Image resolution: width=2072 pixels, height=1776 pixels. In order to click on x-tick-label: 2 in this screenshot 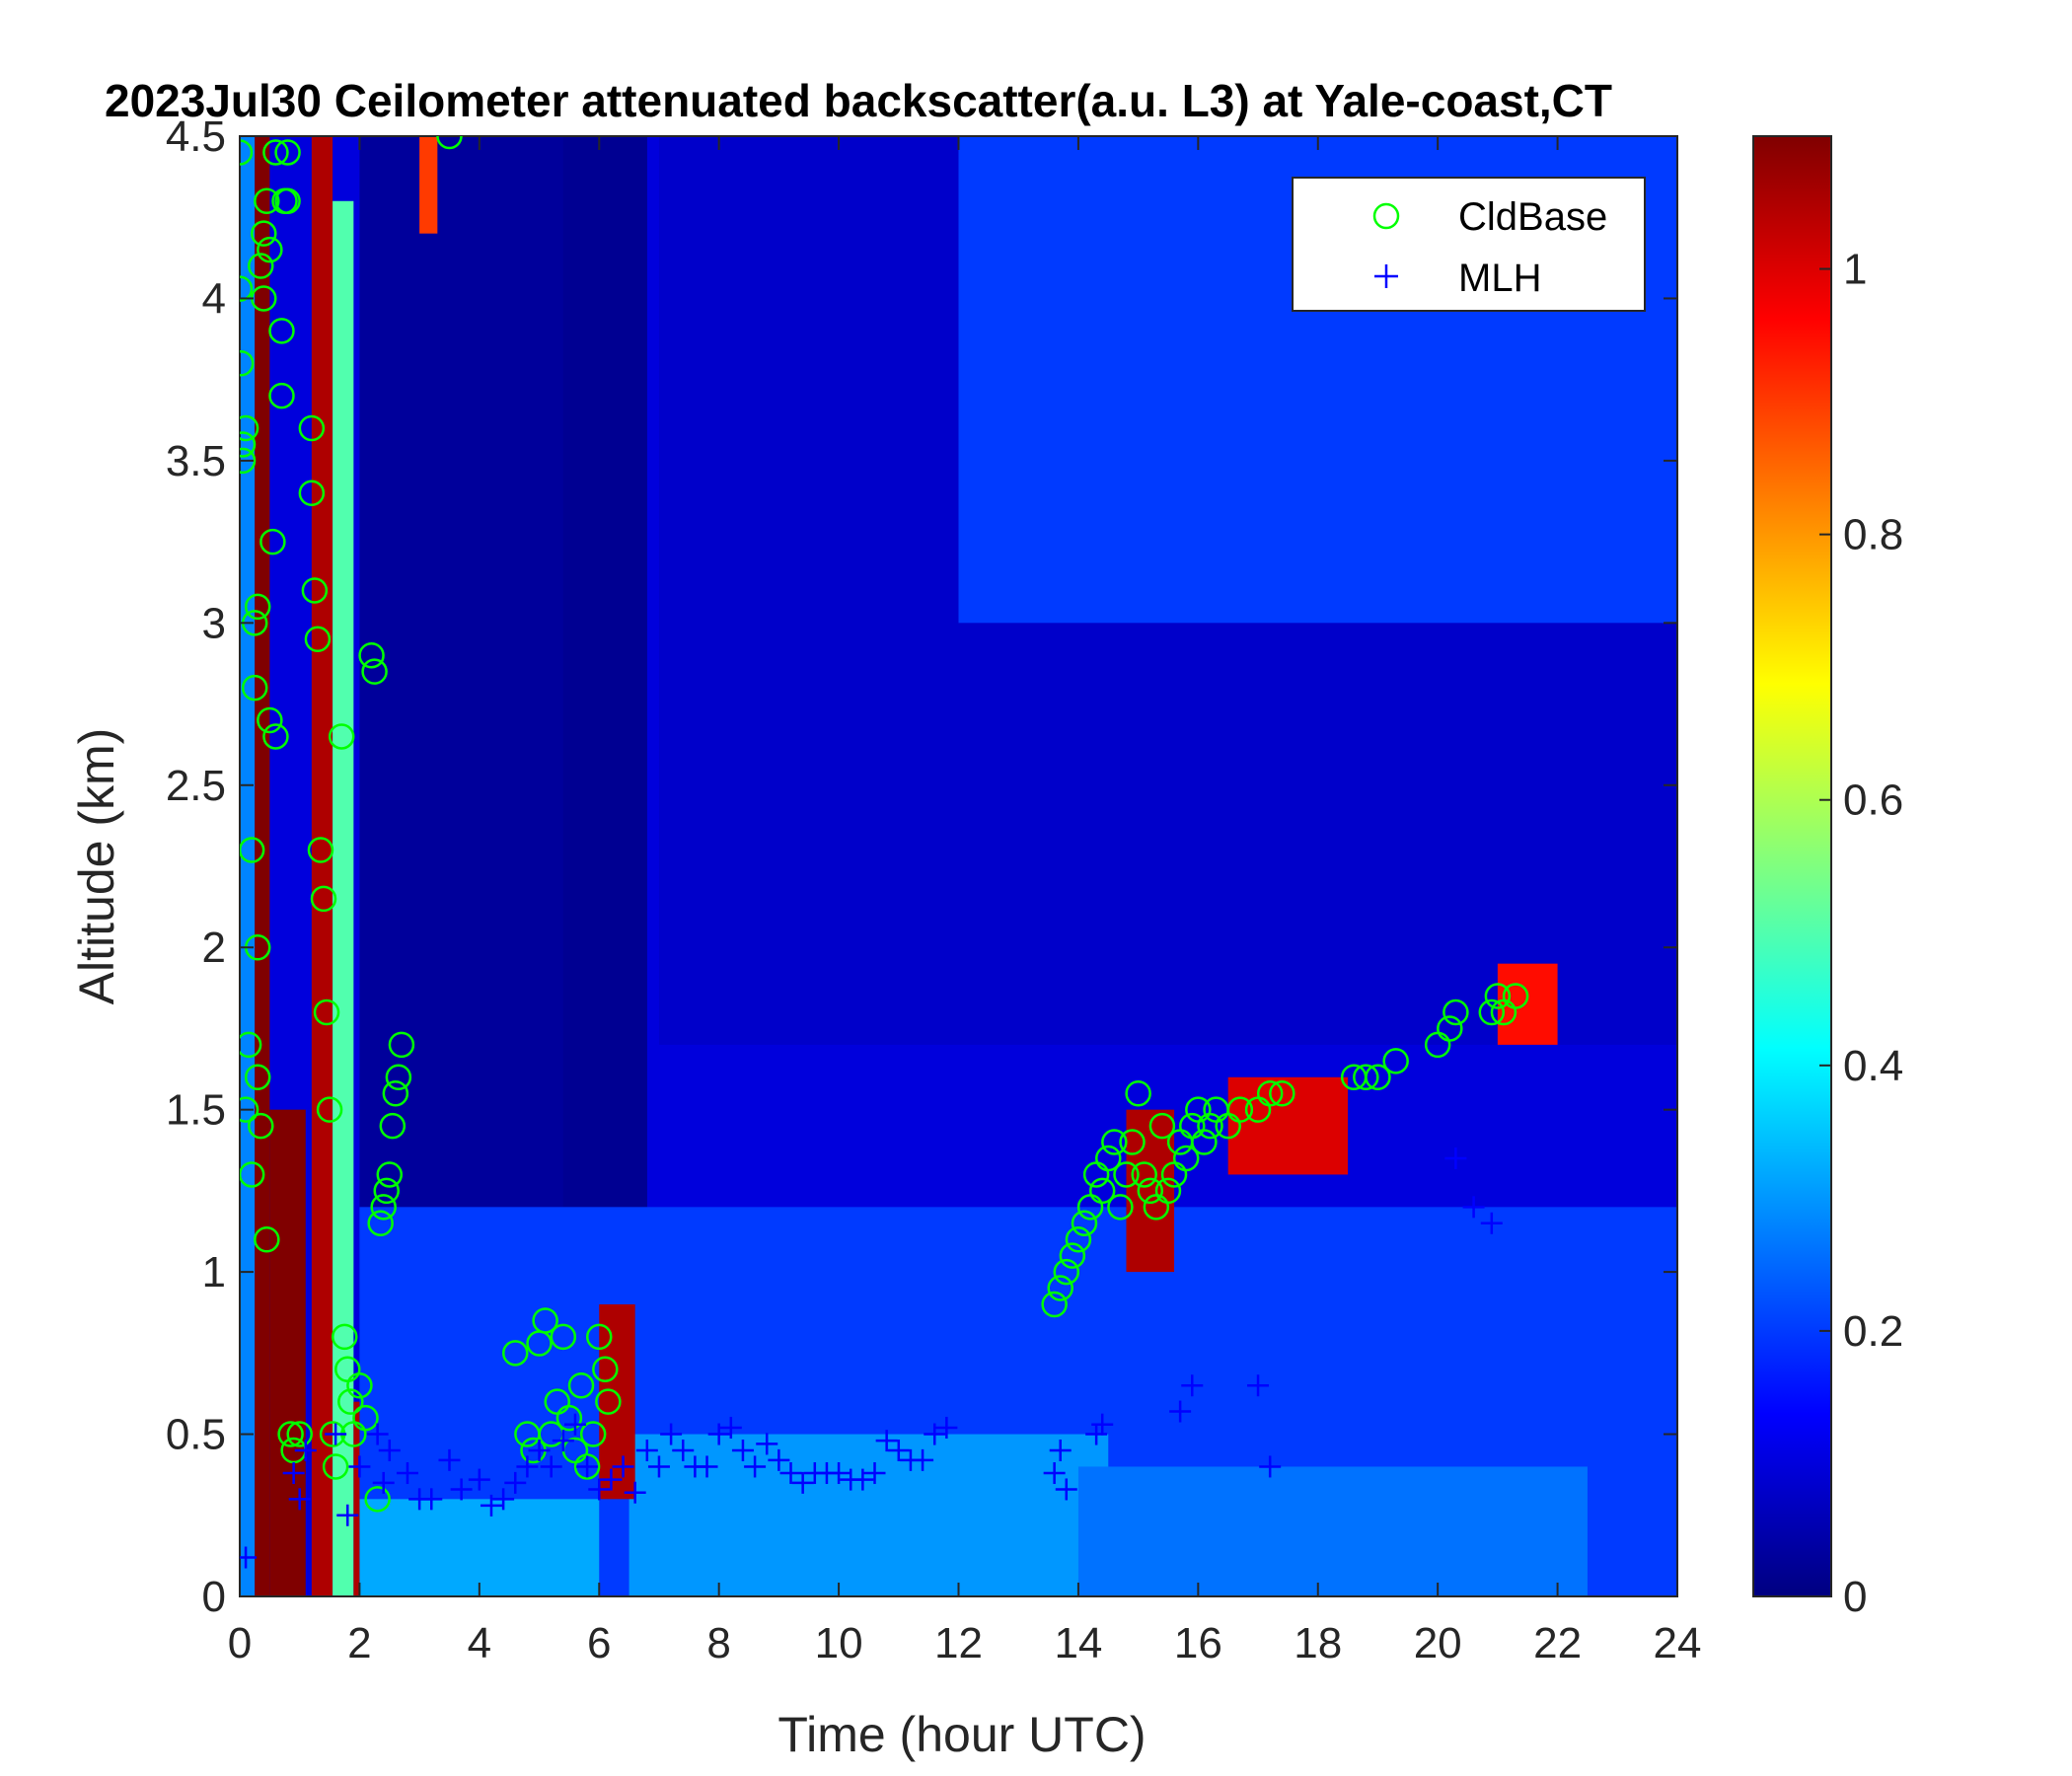, I will do `click(359, 1643)`.